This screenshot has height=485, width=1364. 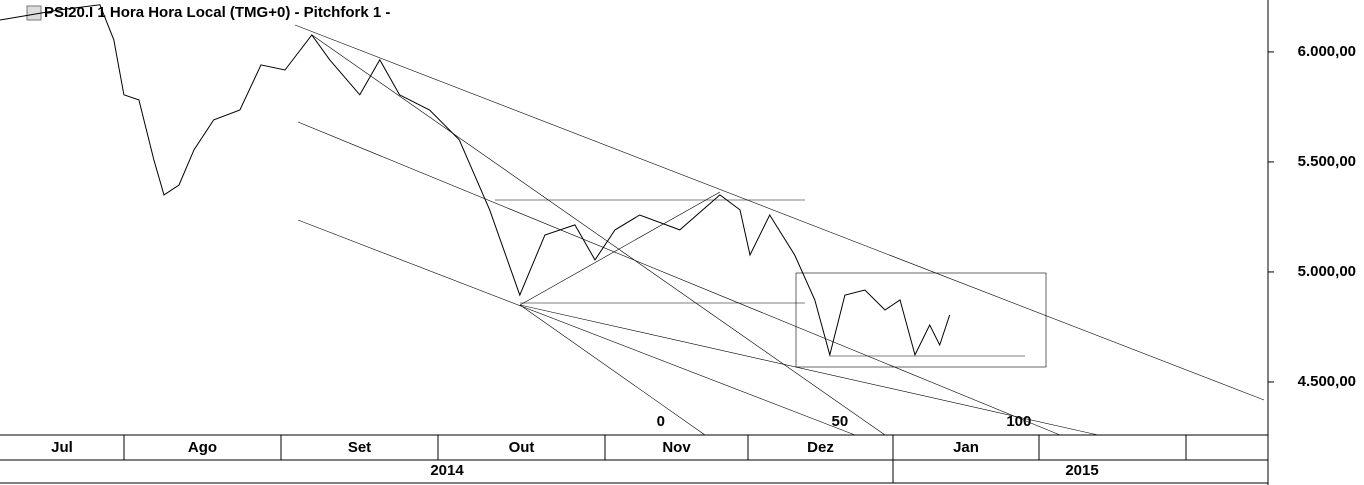 I want to click on month-label: Dez, so click(x=820, y=447).